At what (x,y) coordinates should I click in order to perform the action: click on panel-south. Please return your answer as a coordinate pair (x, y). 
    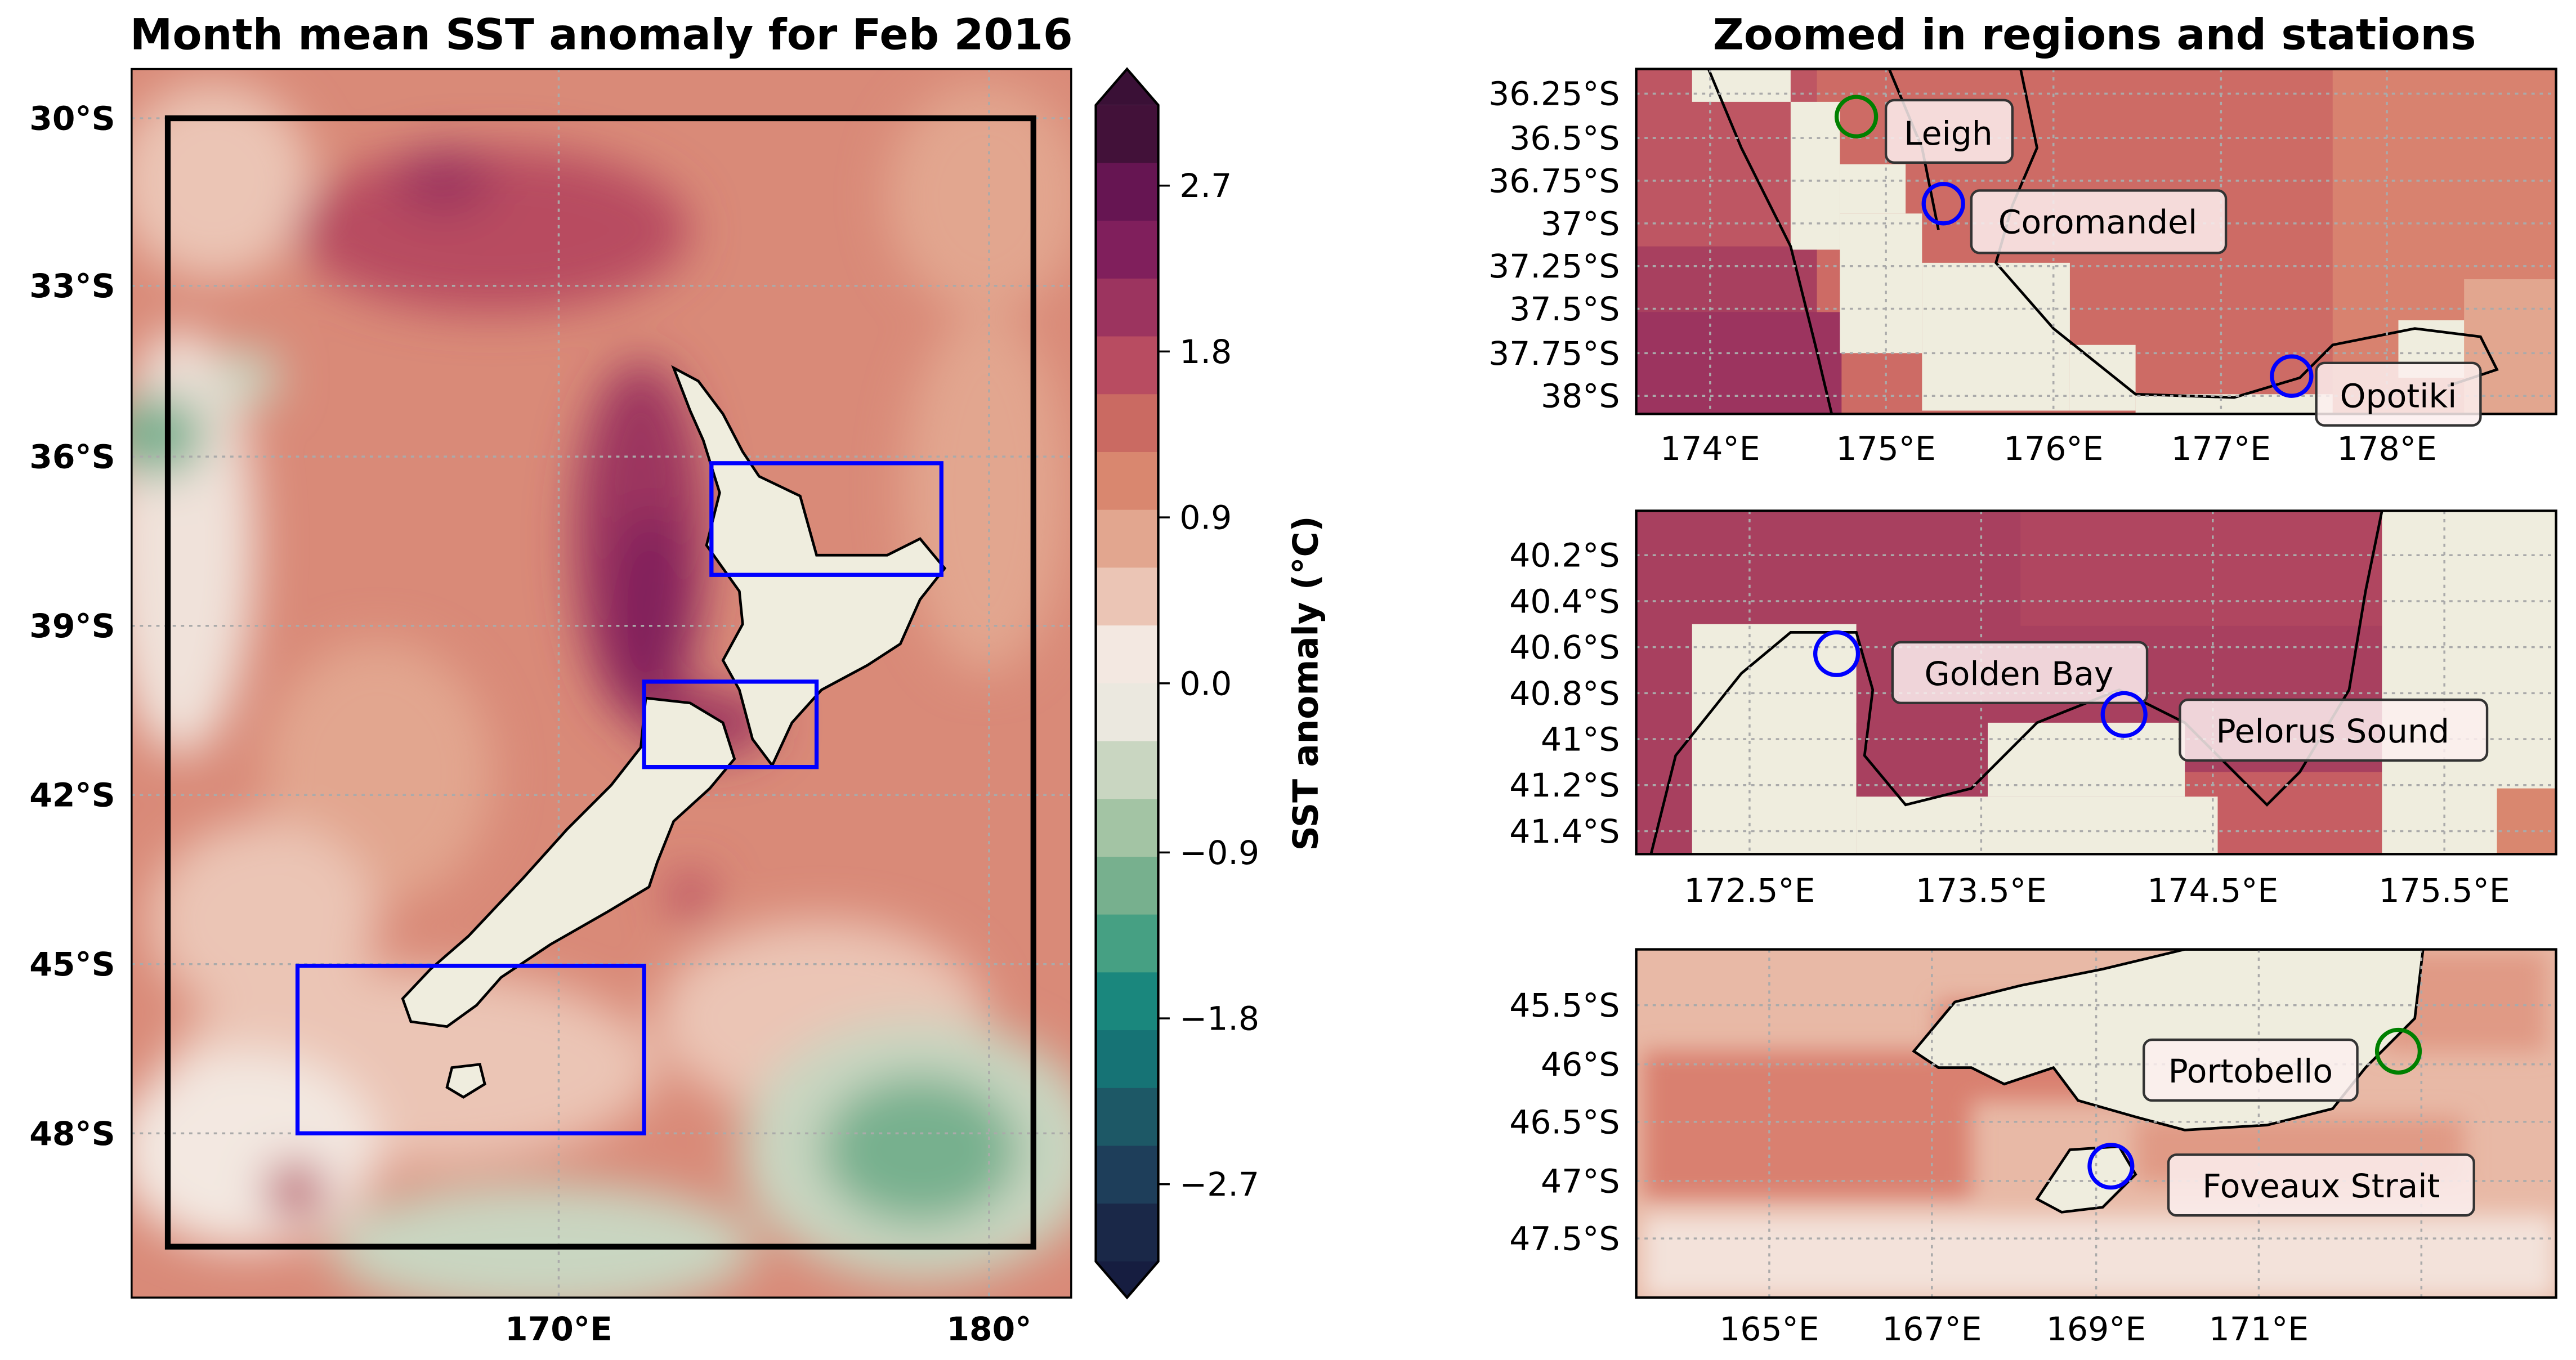
    Looking at the image, I should click on (2096, 1123).